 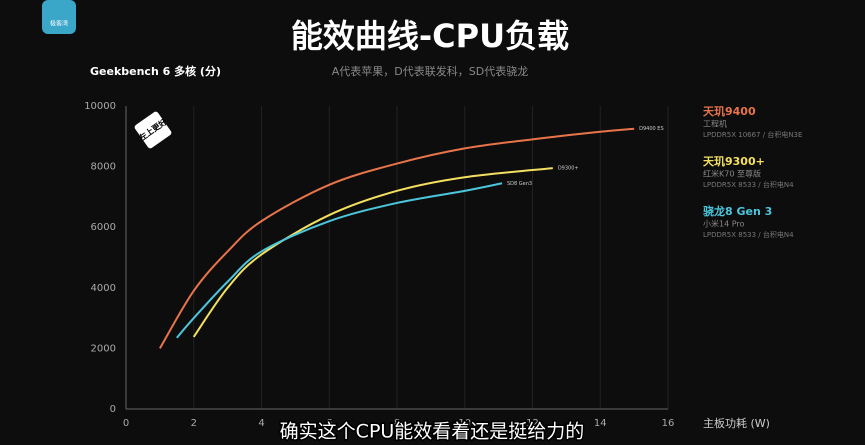 What do you see at coordinates (734, 161) in the screenshot?
I see `legend-name: 天玑9300+` at bounding box center [734, 161].